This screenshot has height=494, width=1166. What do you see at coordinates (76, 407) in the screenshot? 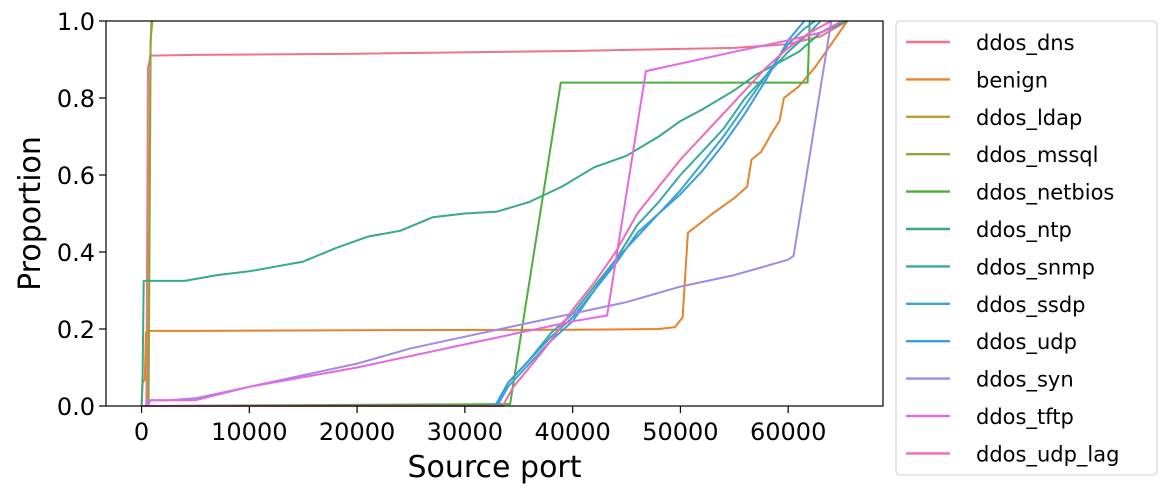
I see `y-tick-label: 0.0` at bounding box center [76, 407].